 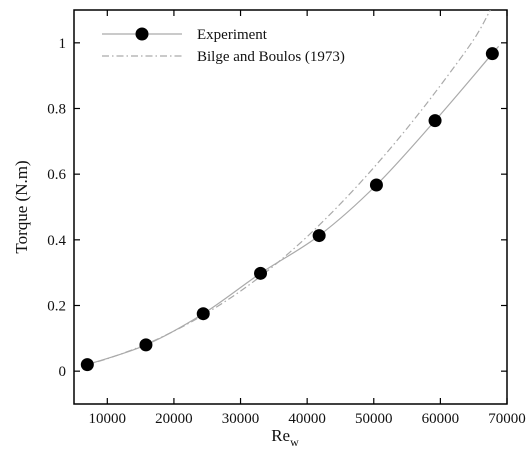 I want to click on x-tick-label: 60000, so click(x=441, y=419).